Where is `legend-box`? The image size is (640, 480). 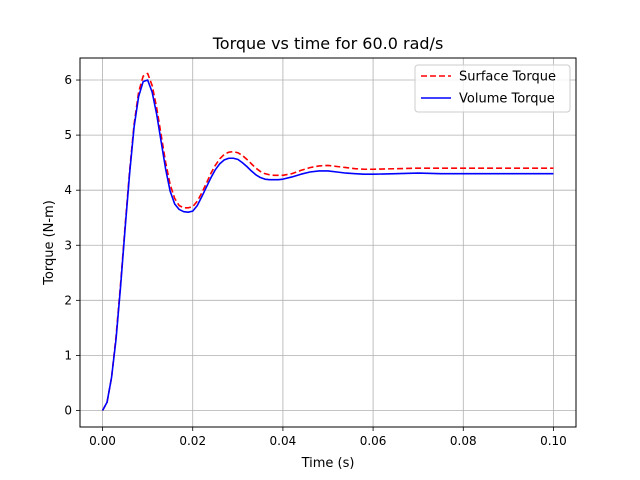 legend-box is located at coordinates (492, 88).